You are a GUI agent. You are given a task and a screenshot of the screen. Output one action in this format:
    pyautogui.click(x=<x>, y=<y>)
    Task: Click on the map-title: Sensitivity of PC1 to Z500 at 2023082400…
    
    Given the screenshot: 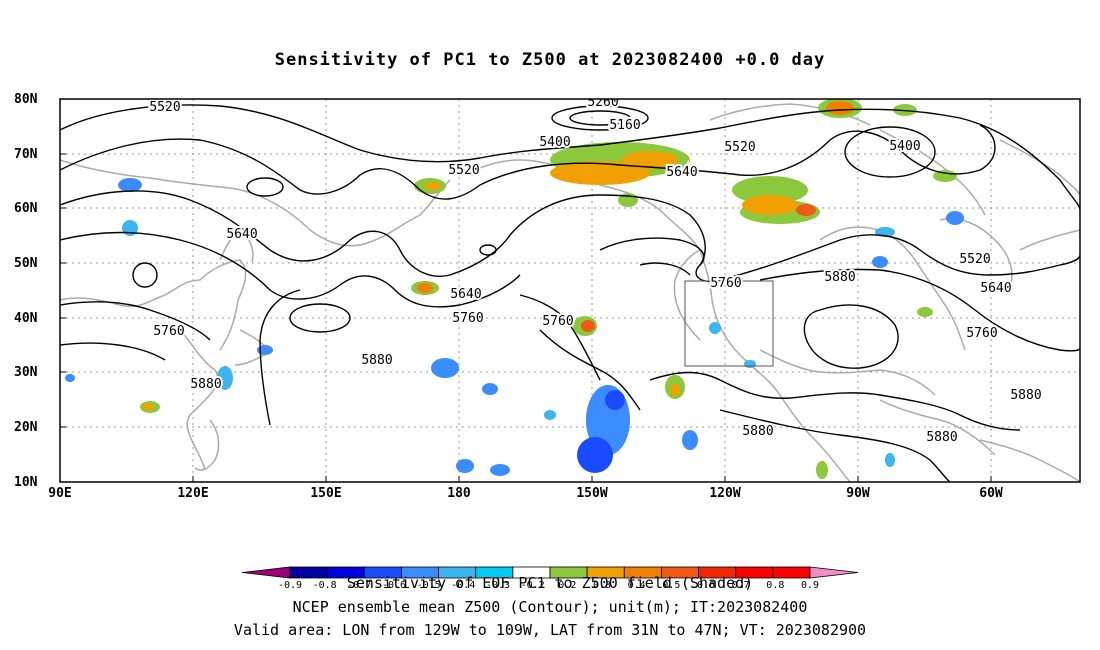 What is the action you would take?
    pyautogui.click(x=550, y=60)
    